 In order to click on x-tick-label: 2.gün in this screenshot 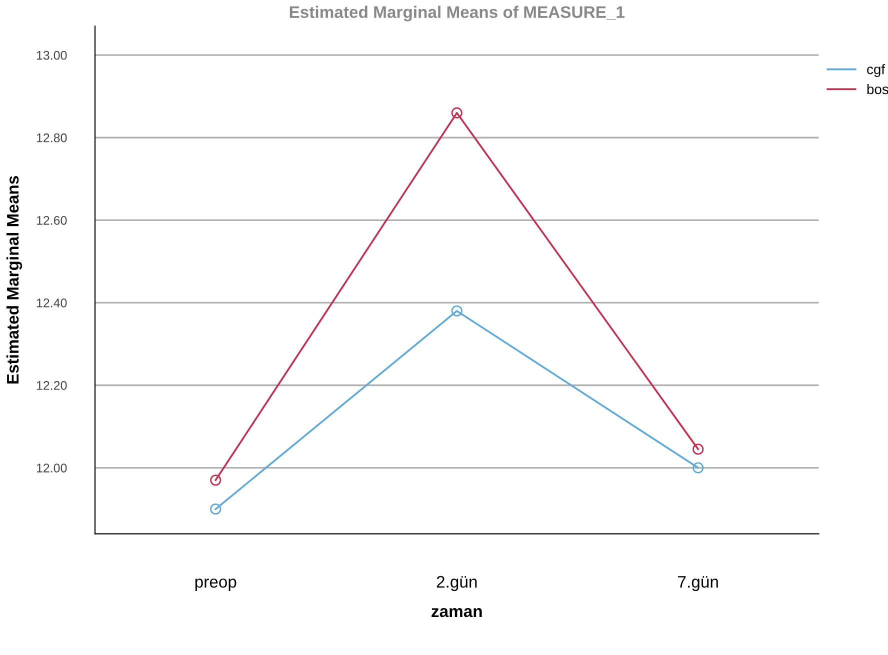, I will do `click(456, 584)`.